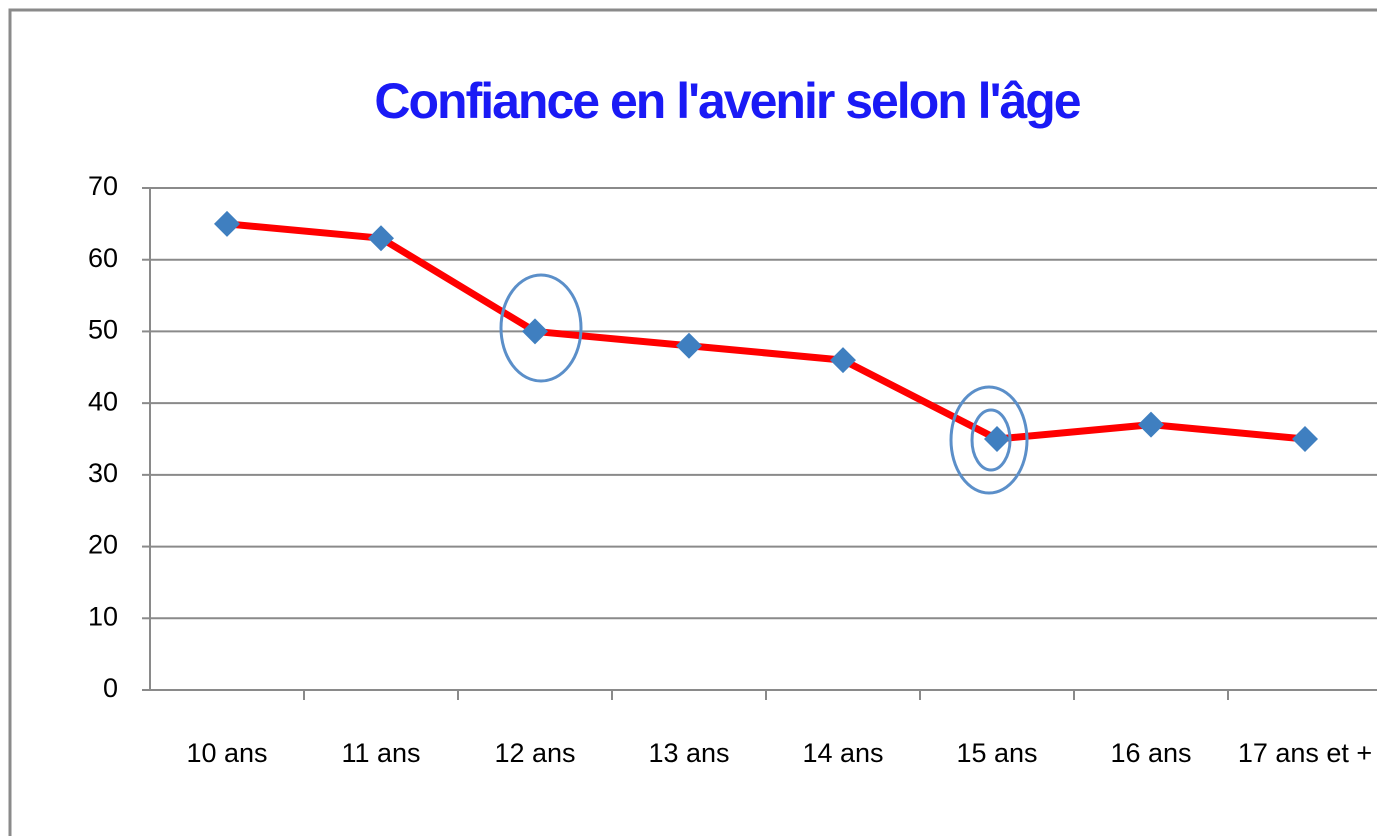  I want to click on x-tick-label: 14 ans, so click(843, 753).